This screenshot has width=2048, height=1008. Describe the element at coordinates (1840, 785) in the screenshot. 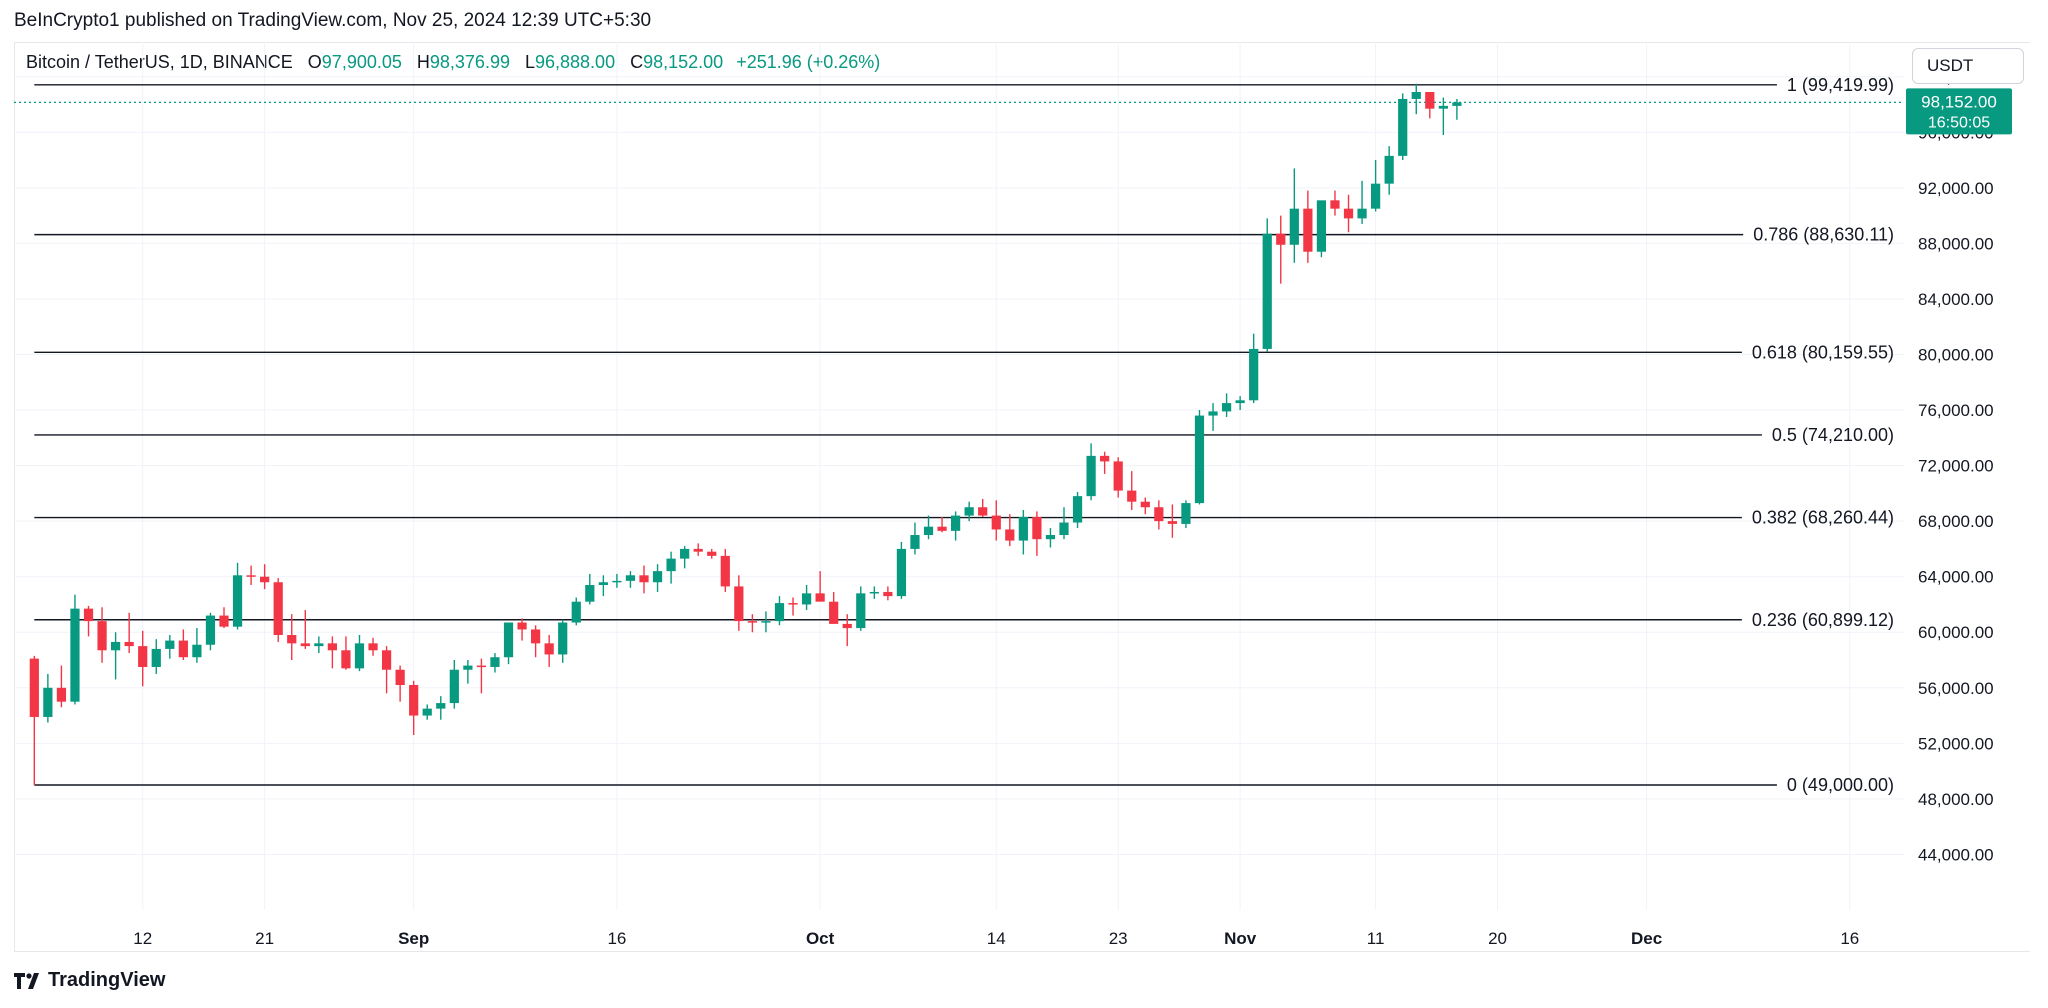

I see `fib-level-label: 0 (49,000.00)` at that location.